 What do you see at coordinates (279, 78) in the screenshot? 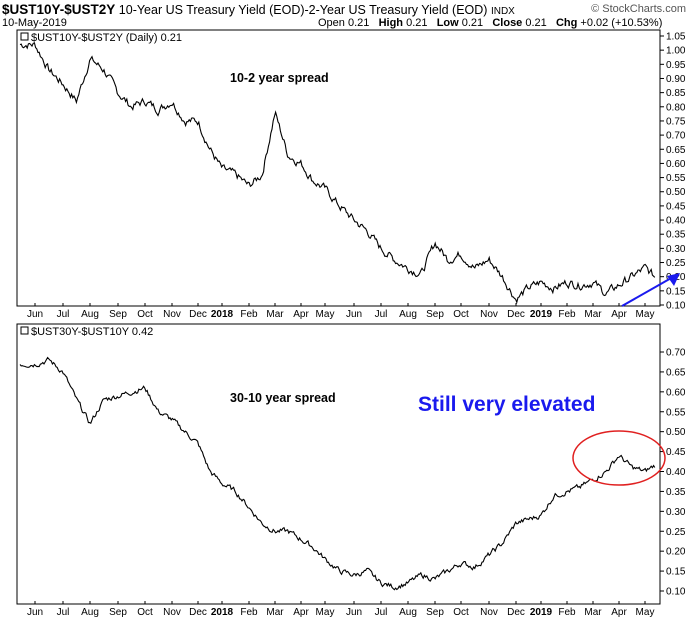
I see `annotation-text: 10-2 year spread` at bounding box center [279, 78].